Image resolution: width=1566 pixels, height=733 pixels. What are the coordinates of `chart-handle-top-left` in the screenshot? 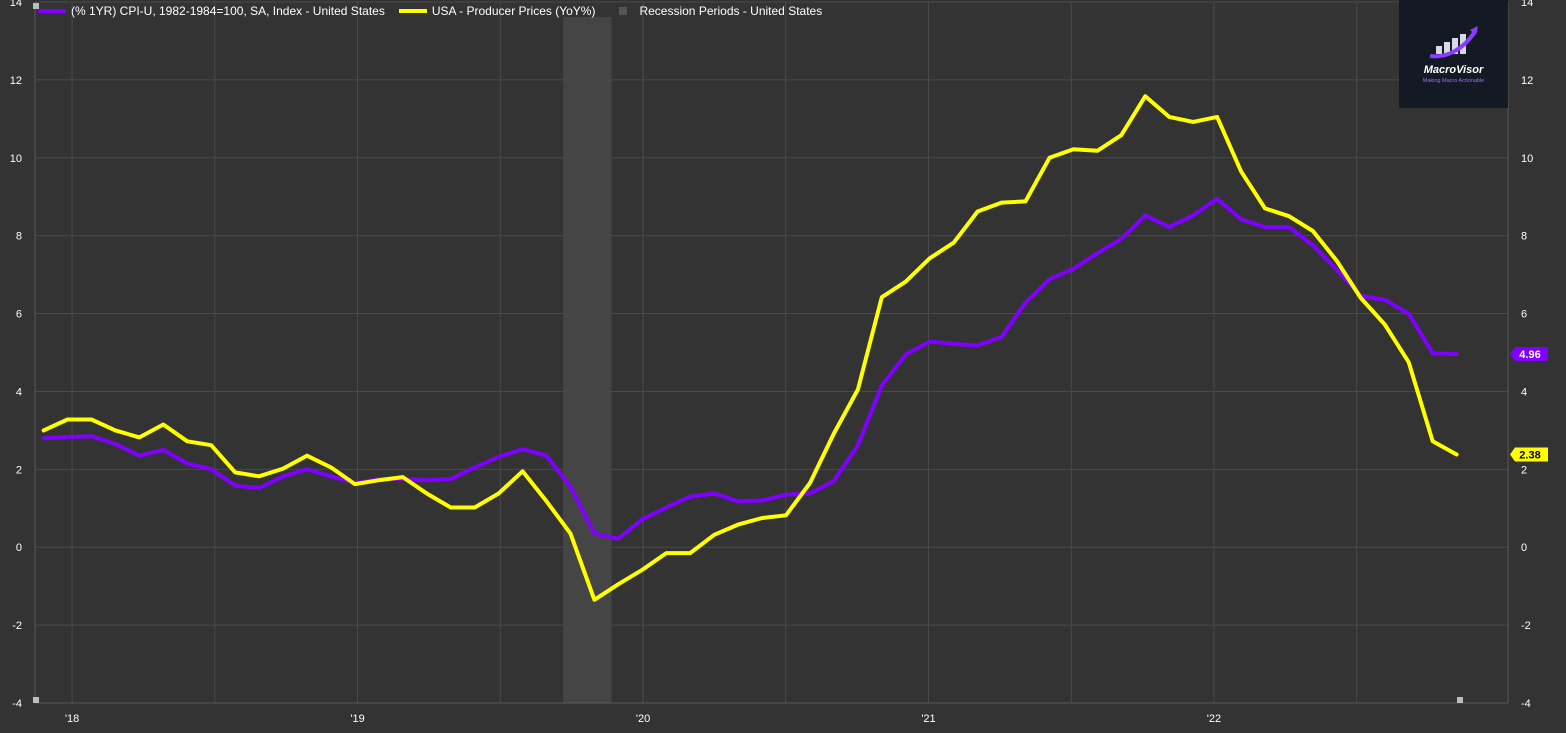 It's located at (36, 6).